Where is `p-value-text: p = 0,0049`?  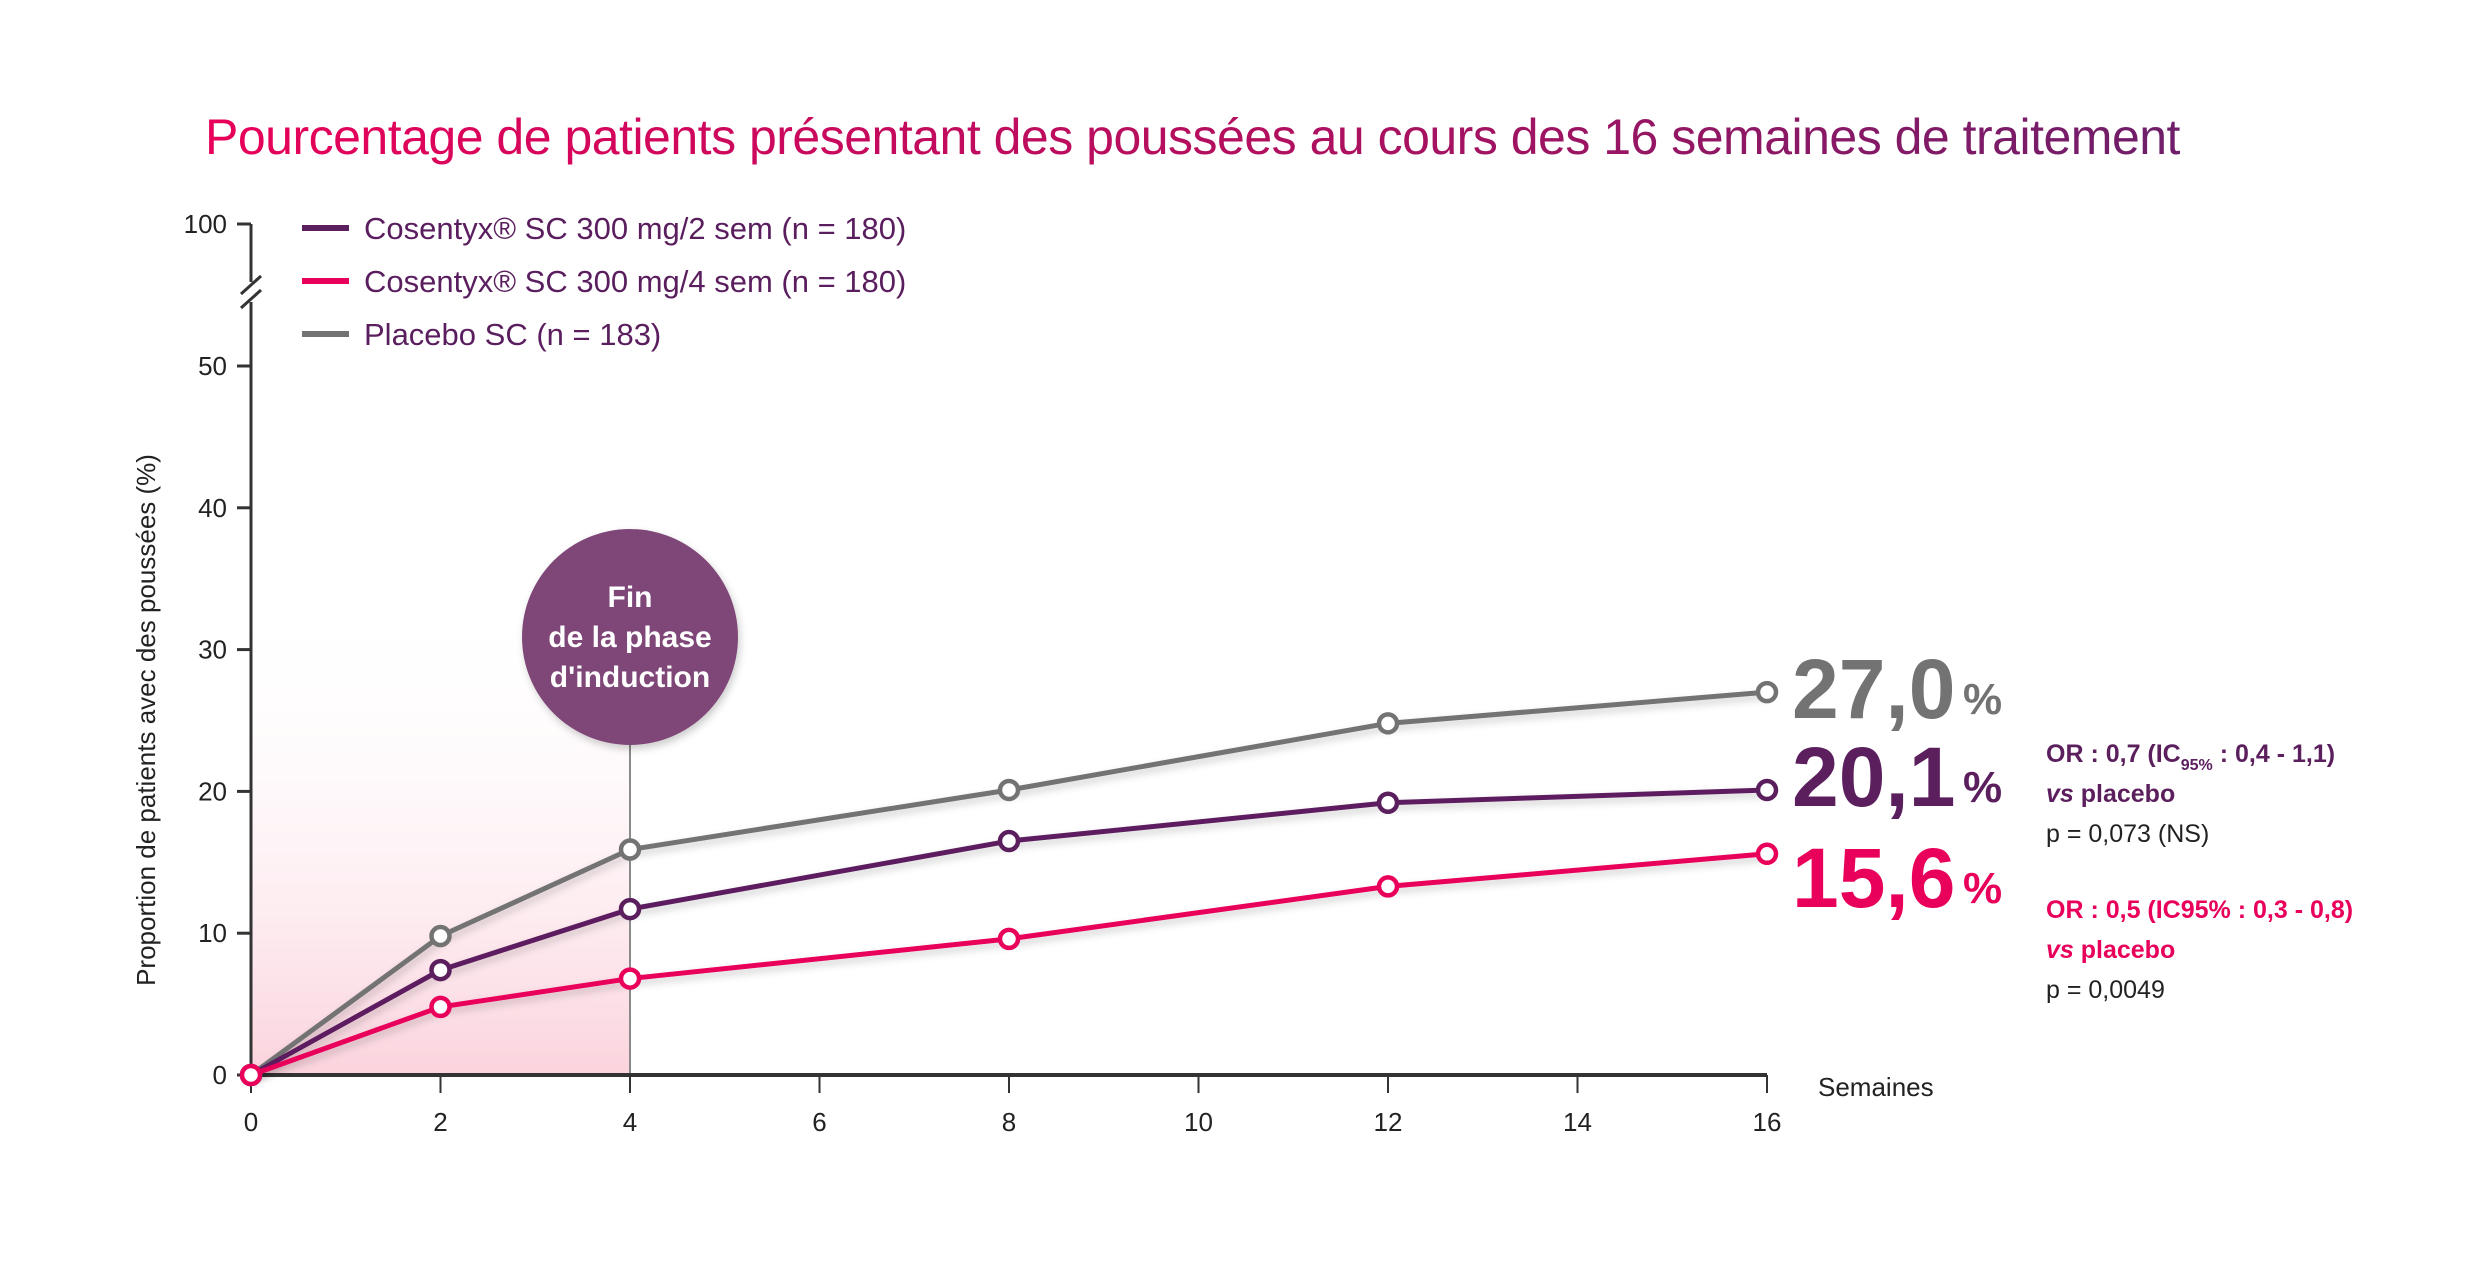 p-value-text: p = 0,0049 is located at coordinates (2105, 990).